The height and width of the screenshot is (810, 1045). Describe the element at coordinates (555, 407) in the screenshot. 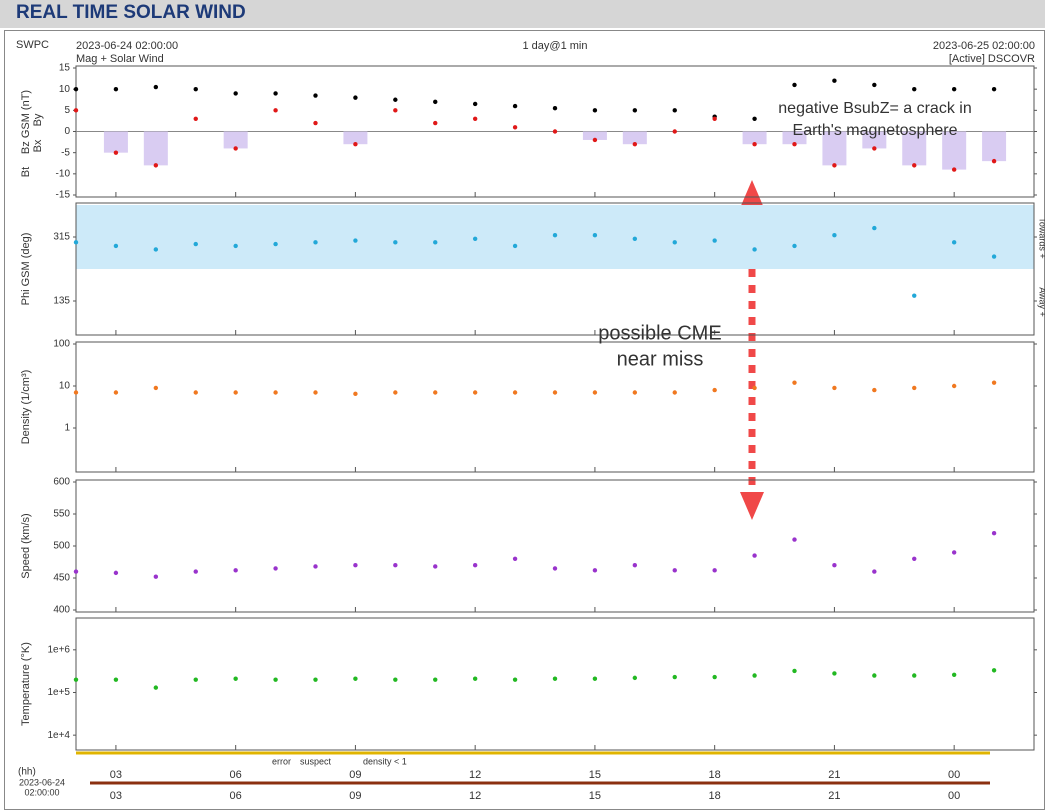

I see `panel-frame` at that location.